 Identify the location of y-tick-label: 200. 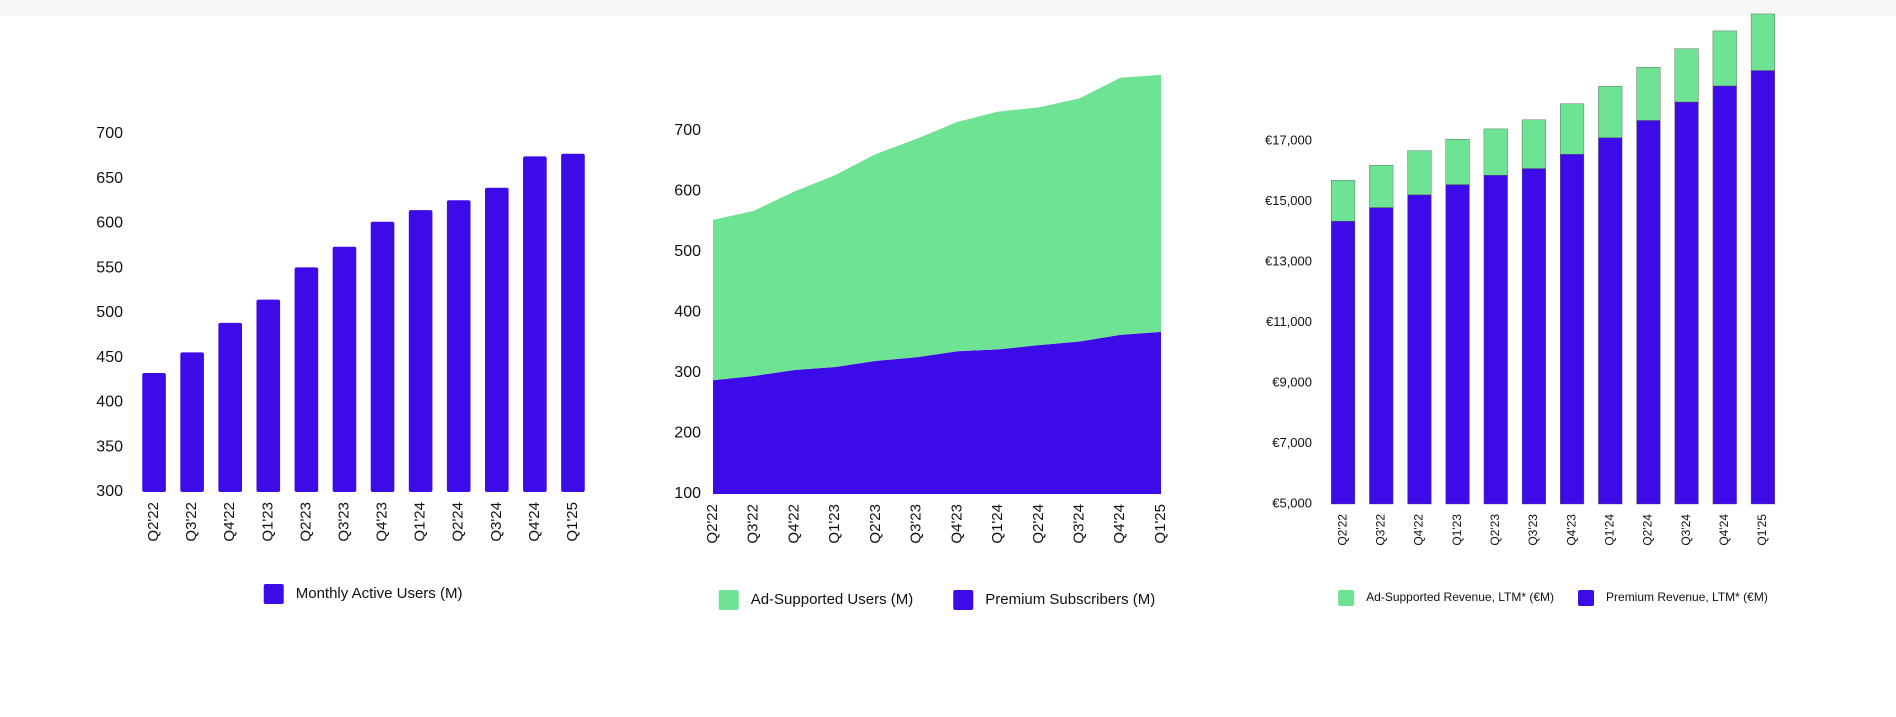
(687, 433).